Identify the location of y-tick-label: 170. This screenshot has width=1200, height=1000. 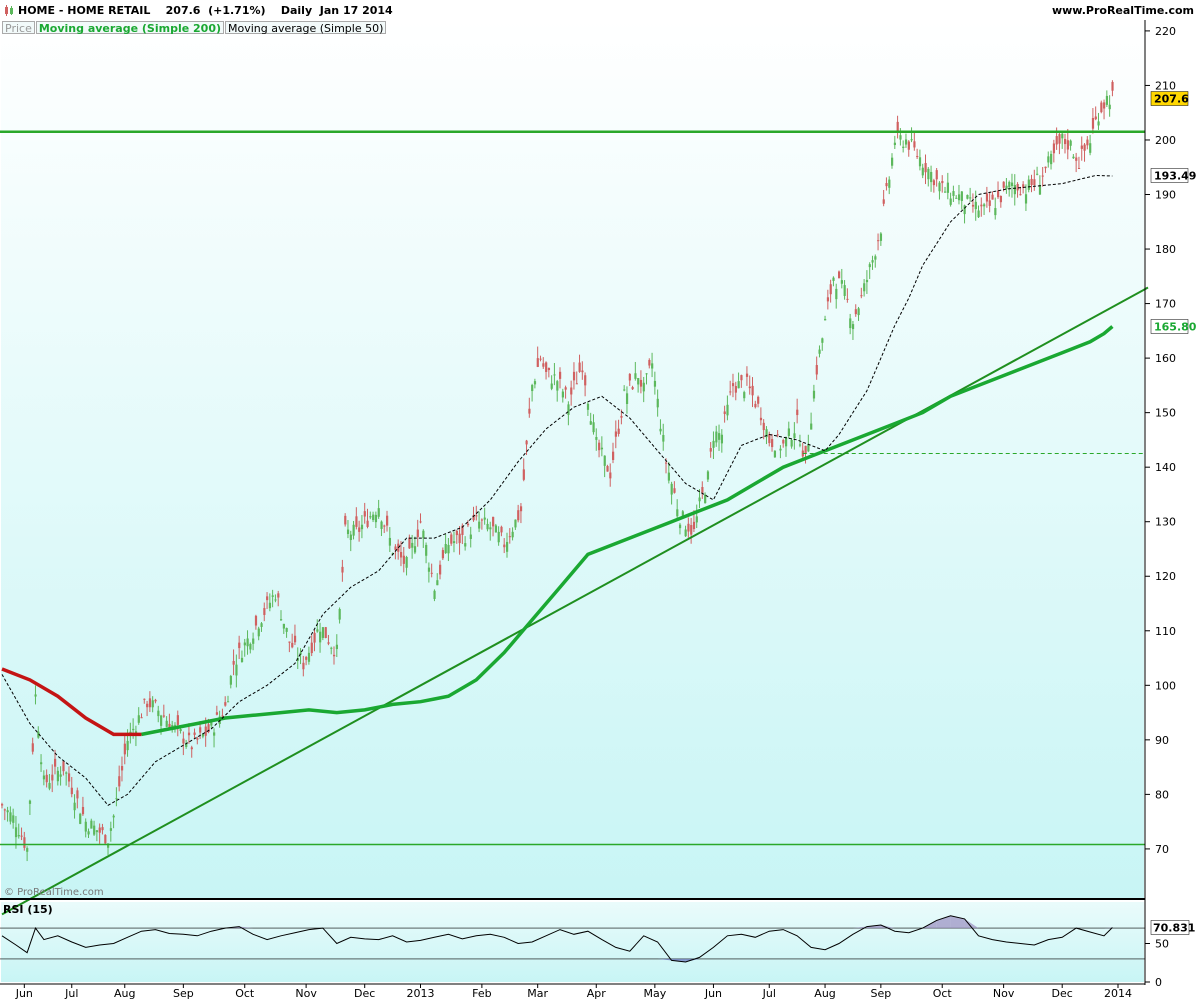
(1165, 304).